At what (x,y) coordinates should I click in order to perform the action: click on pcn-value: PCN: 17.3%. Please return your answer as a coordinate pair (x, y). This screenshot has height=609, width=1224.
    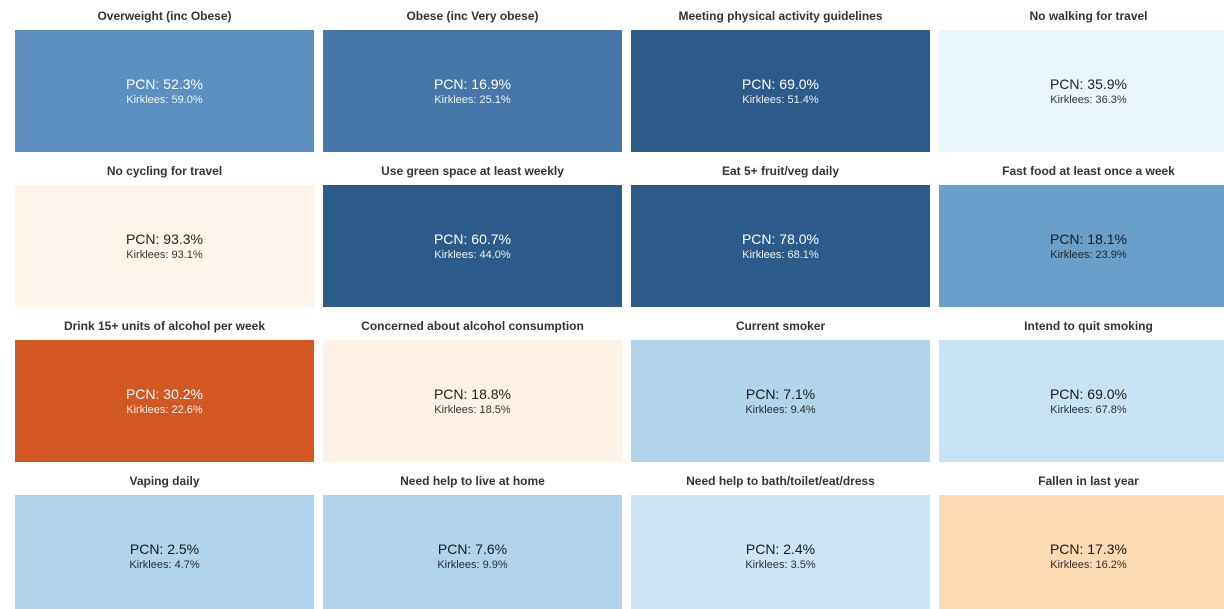
    Looking at the image, I should click on (1088, 548).